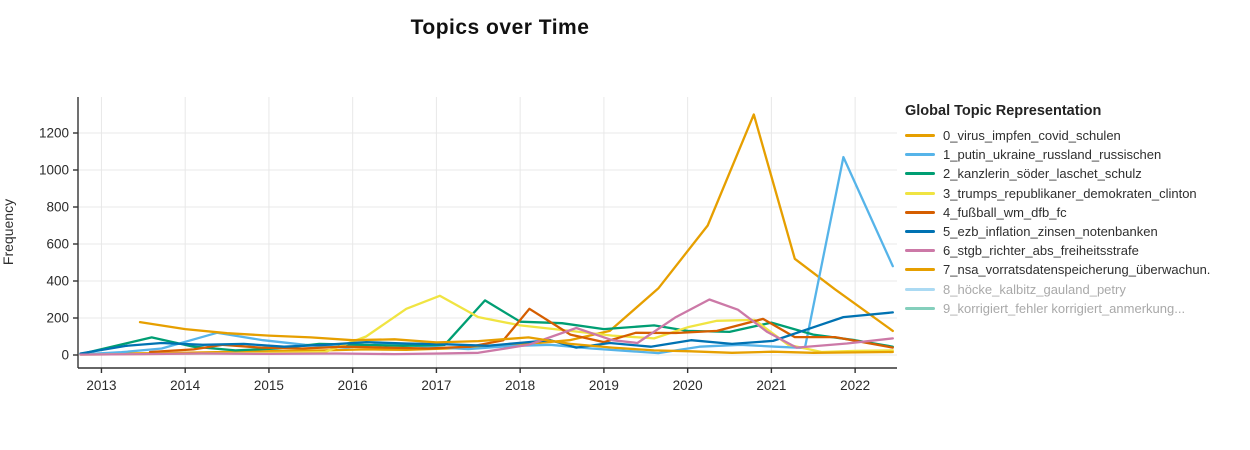 This screenshot has height=450, width=1250. I want to click on chart-title: Topics over Time, so click(500, 27).